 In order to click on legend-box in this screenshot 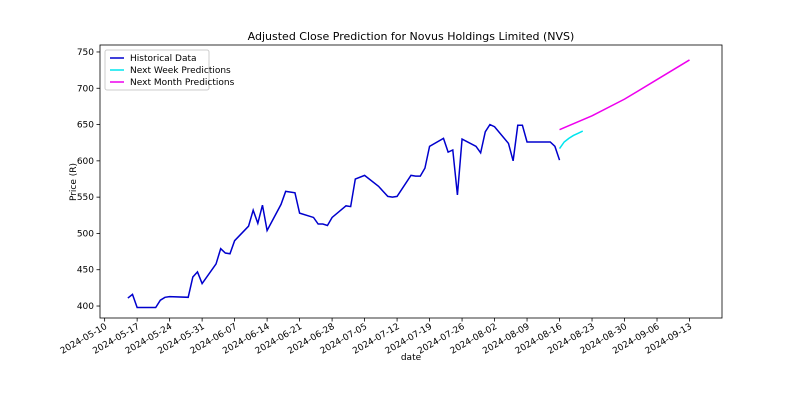, I will do `click(157, 70)`.